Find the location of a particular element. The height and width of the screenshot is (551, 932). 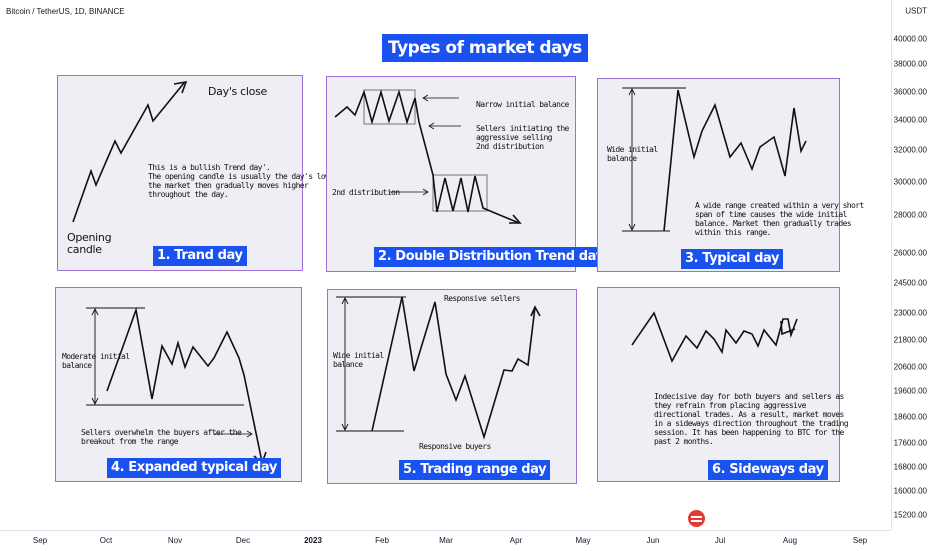

symbol-title: Bitcoin / TetherUS, 1D, BINANCE is located at coordinates (65, 11).